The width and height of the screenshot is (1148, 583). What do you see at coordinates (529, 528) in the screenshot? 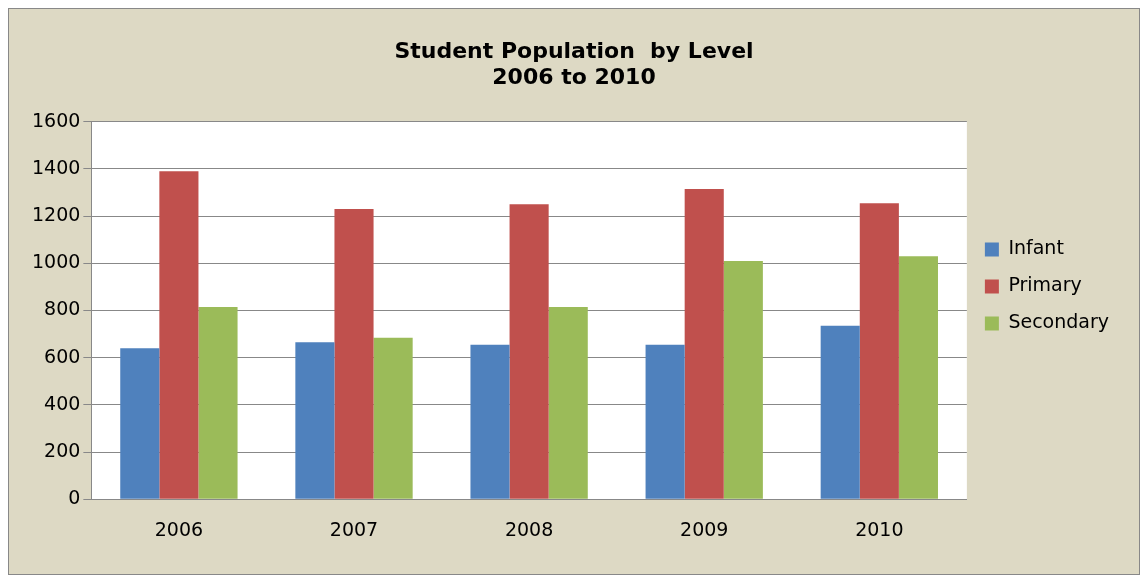
I see `x-tick-label: 2008` at bounding box center [529, 528].